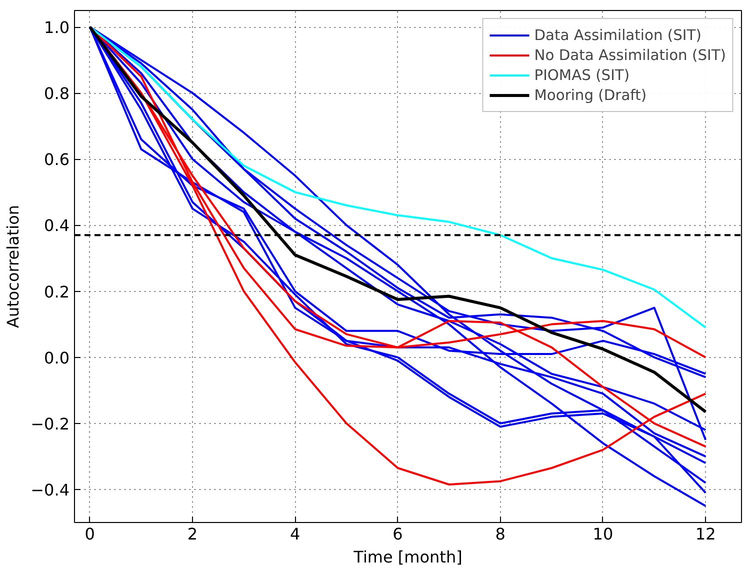  I want to click on x-tick-label: 2, so click(192, 534).